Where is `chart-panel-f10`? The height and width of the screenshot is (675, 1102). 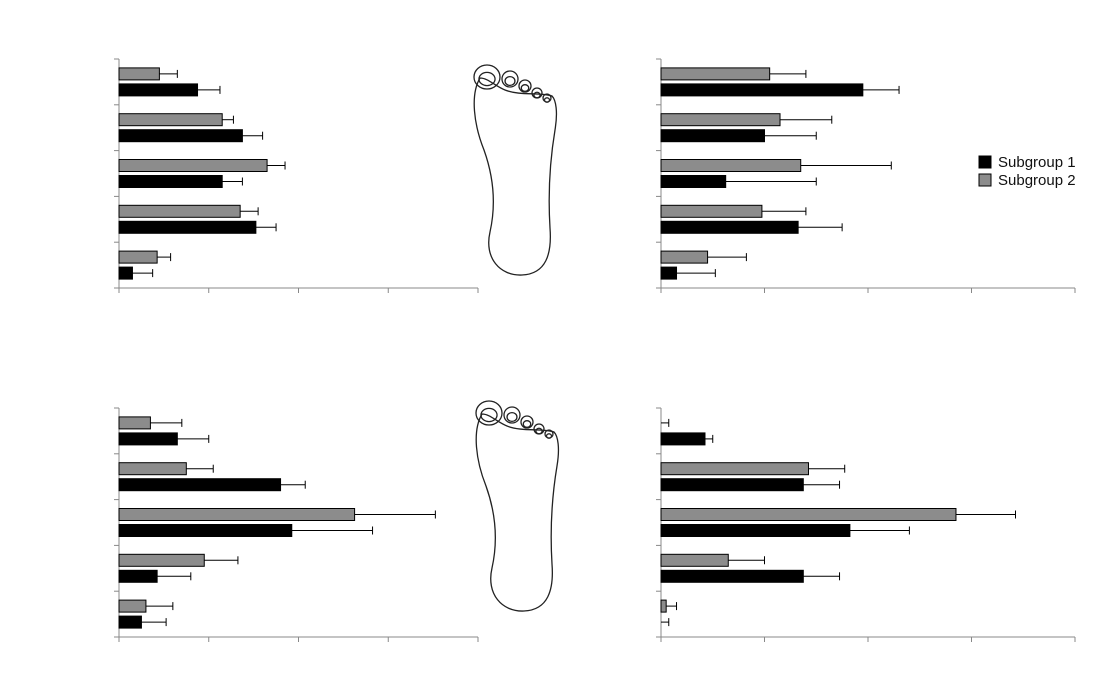 chart-panel-f10 is located at coordinates (866, 524).